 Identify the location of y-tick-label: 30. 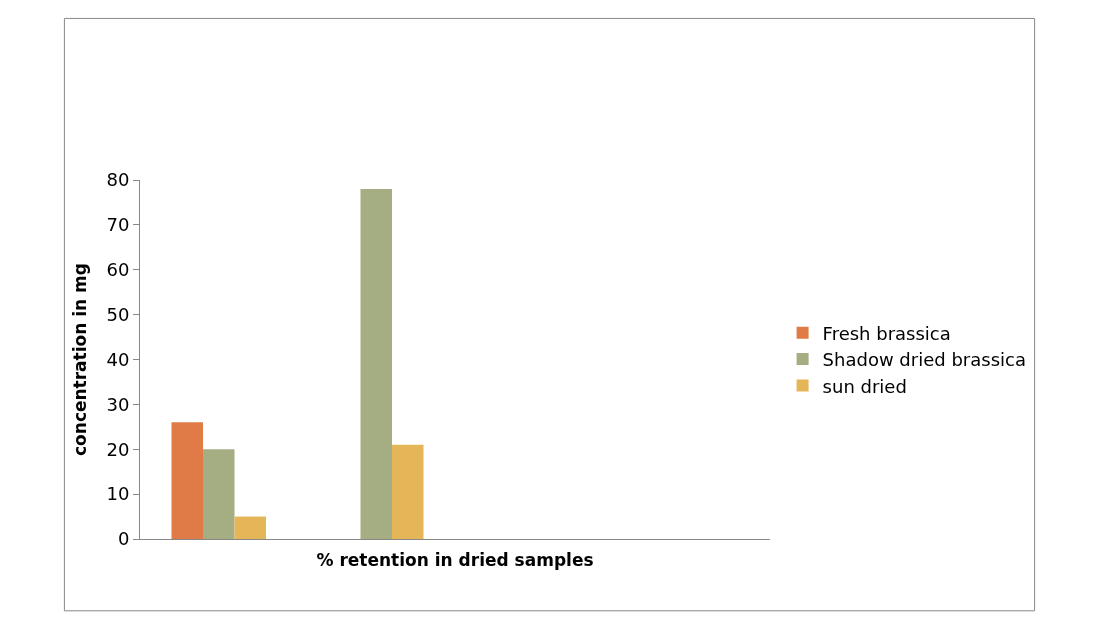
(118, 404).